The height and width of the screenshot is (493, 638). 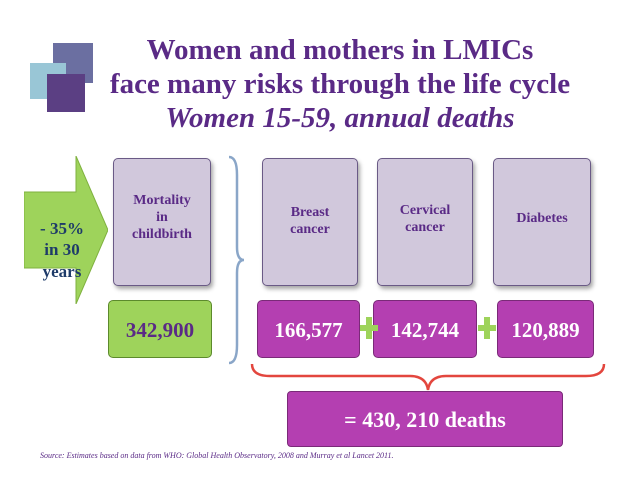 I want to click on total-deaths-box: = 430, 210 deaths, so click(x=425, y=419).